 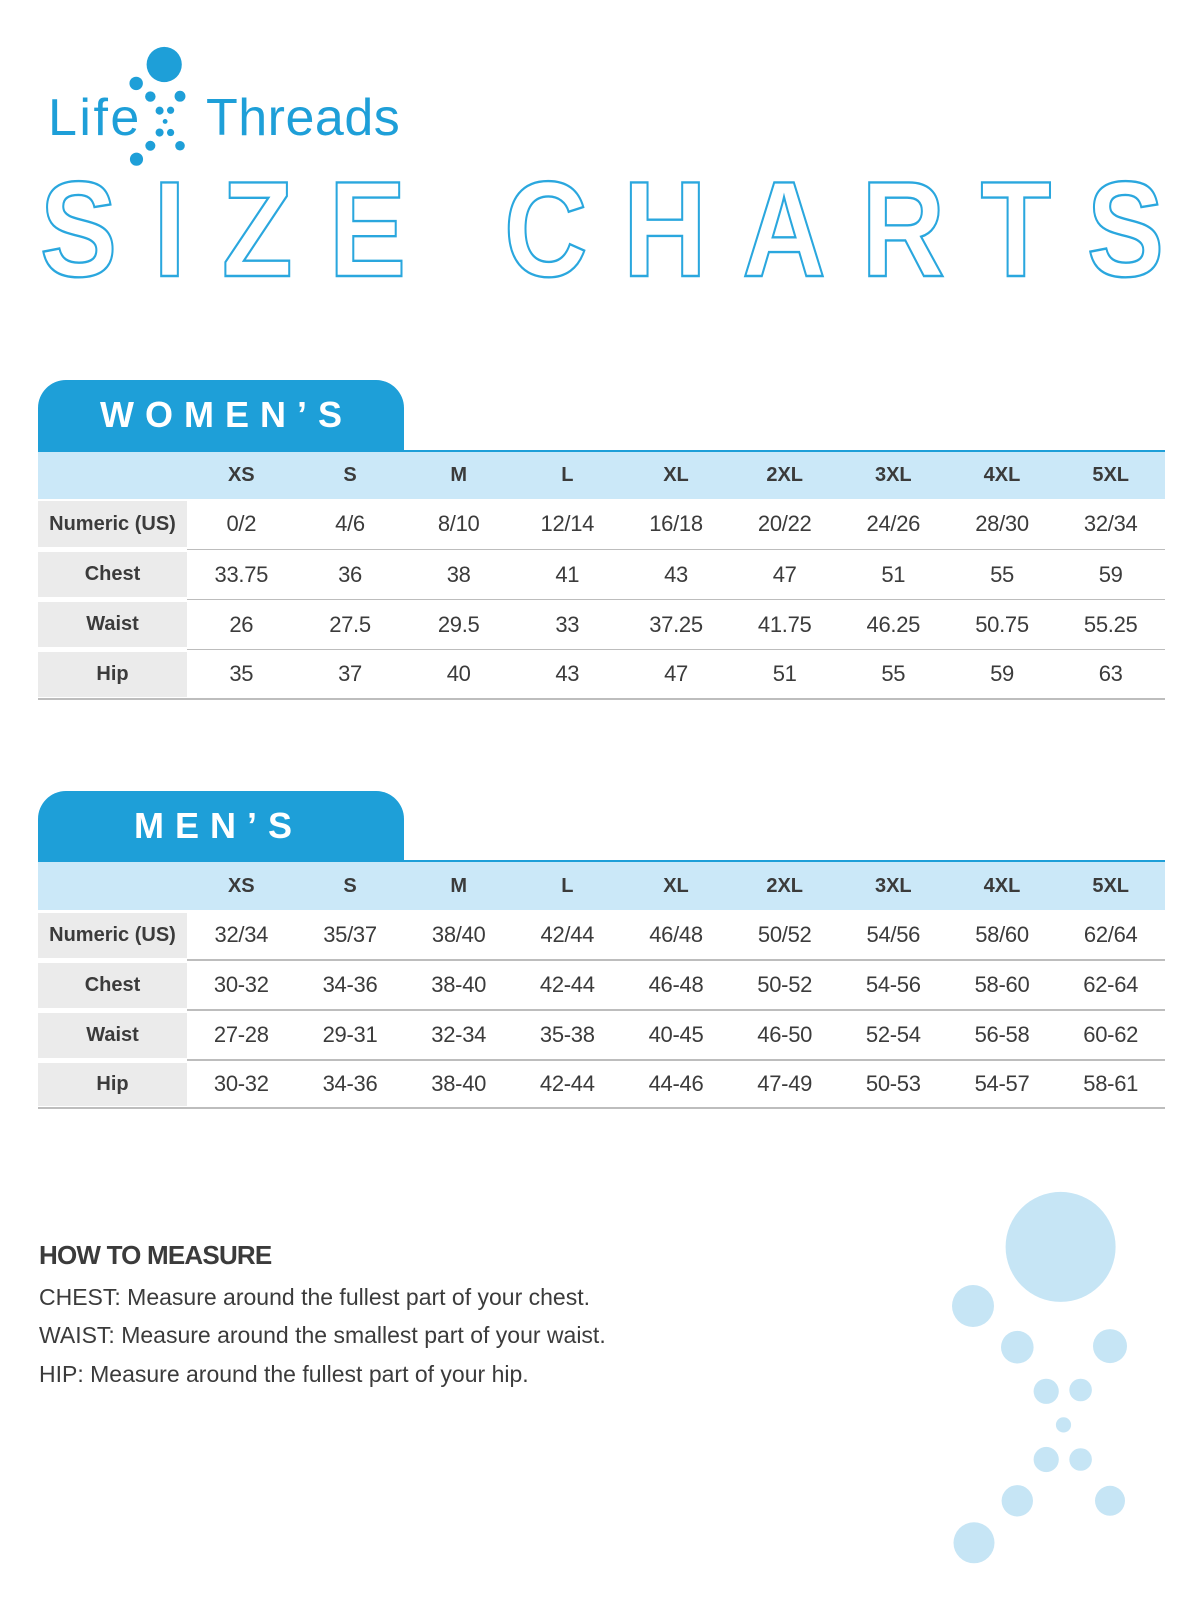 What do you see at coordinates (223, 229) in the screenshot?
I see `svg-text: SIZE` at bounding box center [223, 229].